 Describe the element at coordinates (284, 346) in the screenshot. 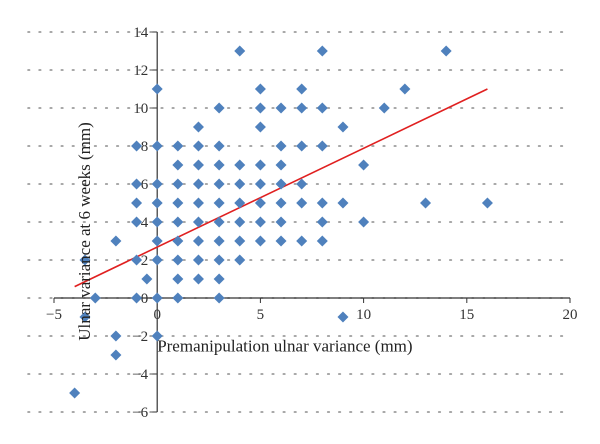

I see `x-axis-label: Premanipulation ulnar variance (mm)` at that location.